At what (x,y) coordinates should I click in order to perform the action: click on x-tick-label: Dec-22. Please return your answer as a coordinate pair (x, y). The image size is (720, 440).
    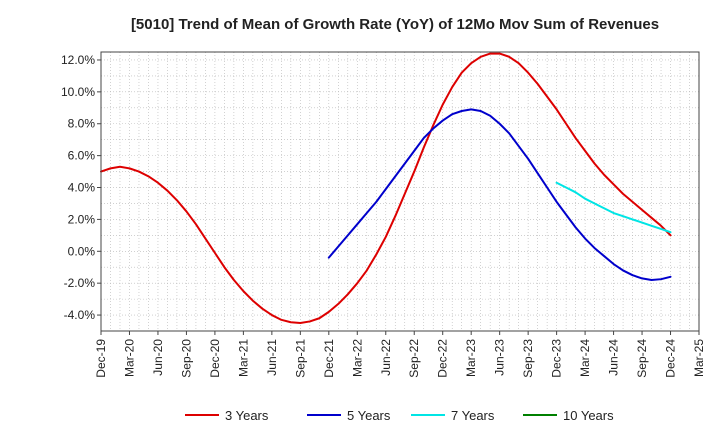
    Looking at the image, I should click on (443, 358).